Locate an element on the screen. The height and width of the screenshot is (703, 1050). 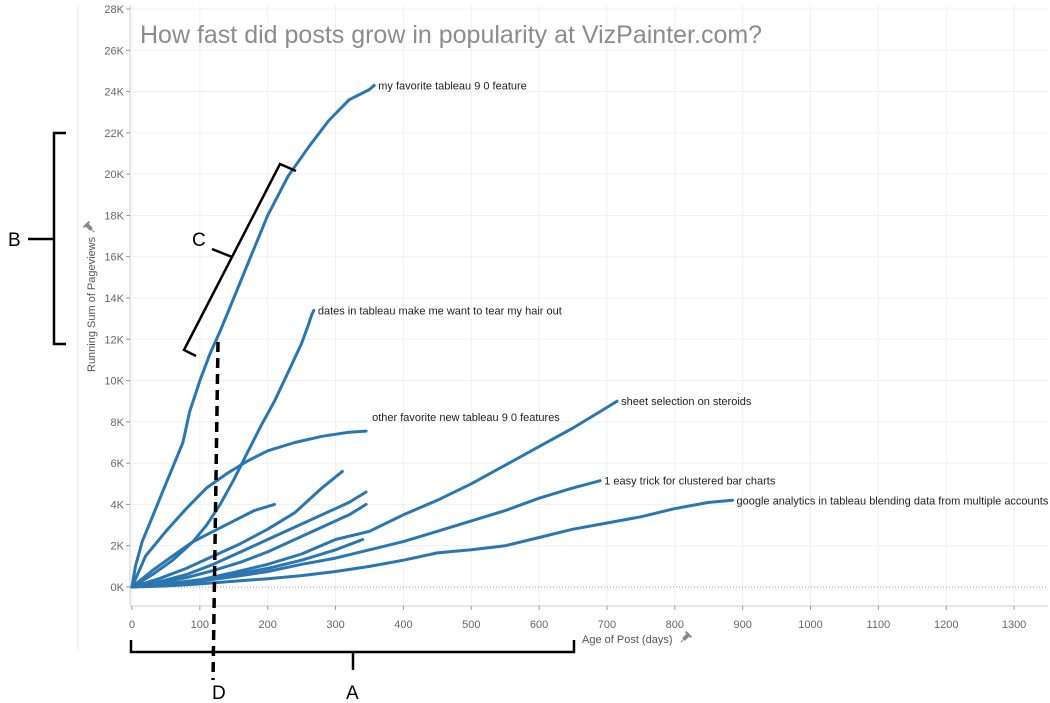
bracket-c-pointer is located at coordinates (222, 253).